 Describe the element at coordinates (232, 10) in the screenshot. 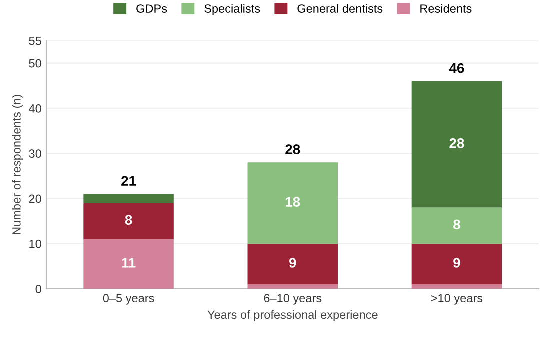

I see `legend-label: Specialists` at that location.